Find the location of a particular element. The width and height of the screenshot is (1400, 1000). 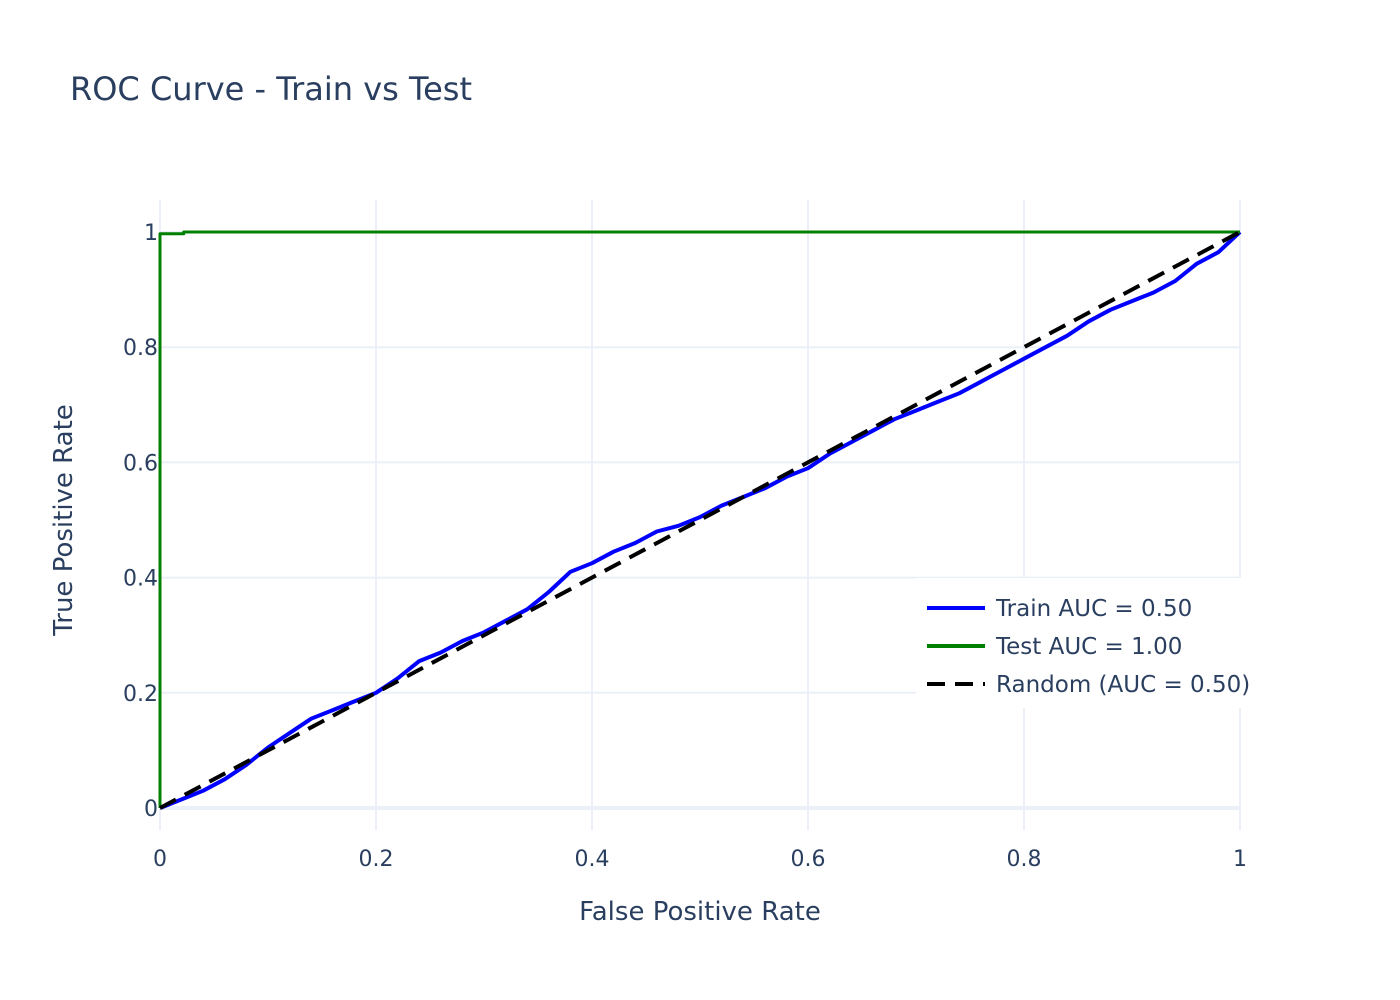

y-tick-label: 0.4 is located at coordinates (140, 579).